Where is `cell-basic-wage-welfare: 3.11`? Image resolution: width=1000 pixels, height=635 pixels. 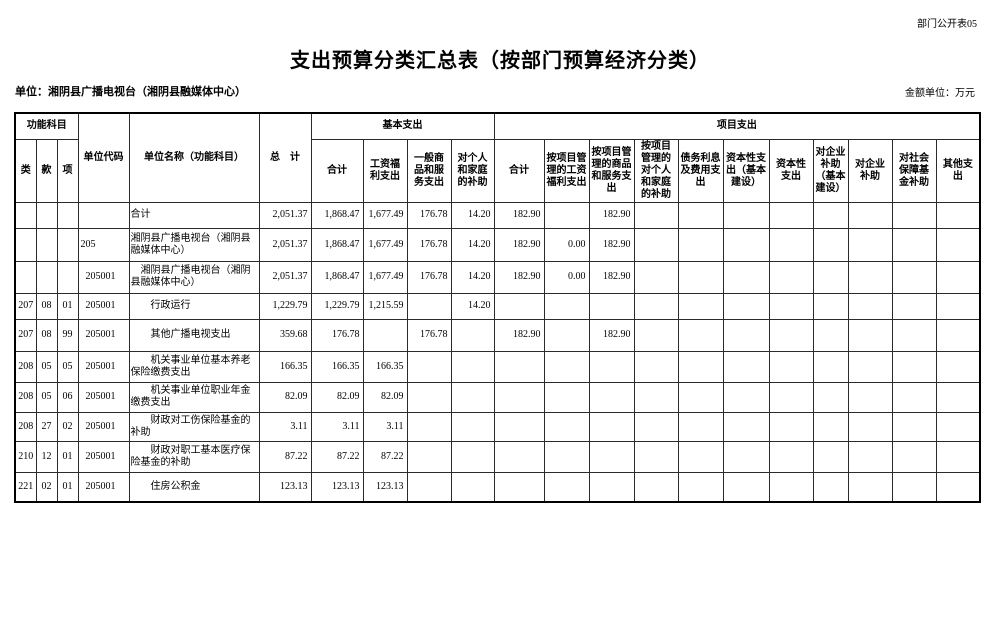 cell-basic-wage-welfare: 3.11 is located at coordinates (385, 426).